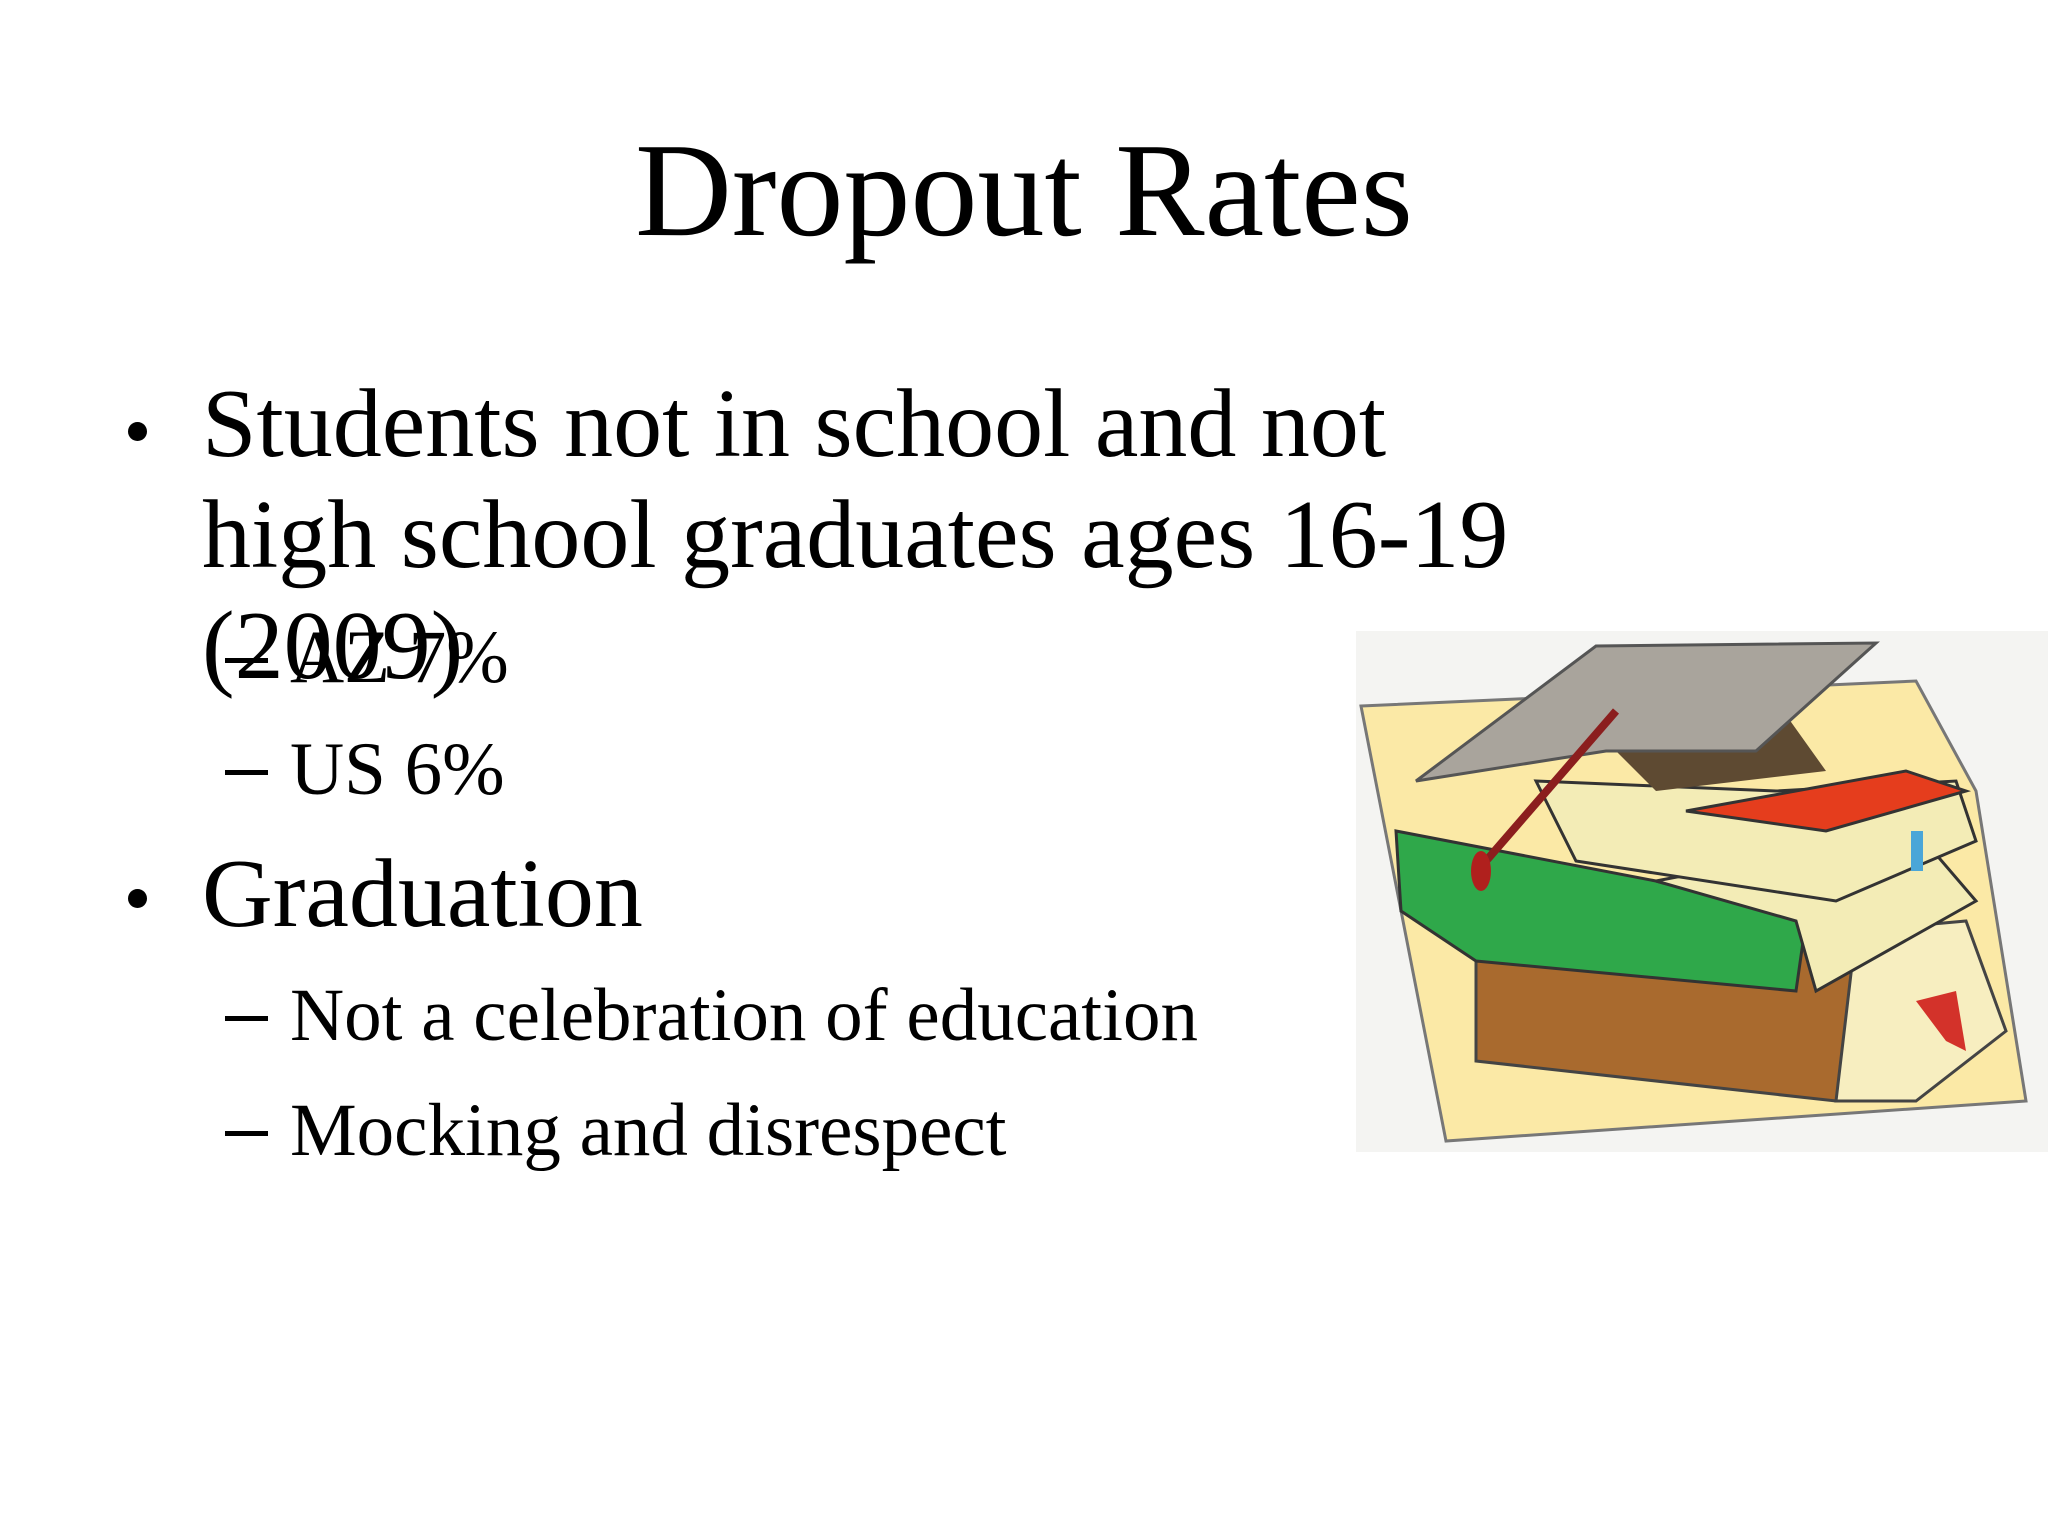 The image size is (2048, 1536). Describe the element at coordinates (744, 1015) in the screenshot. I see `sub-bullet-text: Not a celebration of education` at that location.